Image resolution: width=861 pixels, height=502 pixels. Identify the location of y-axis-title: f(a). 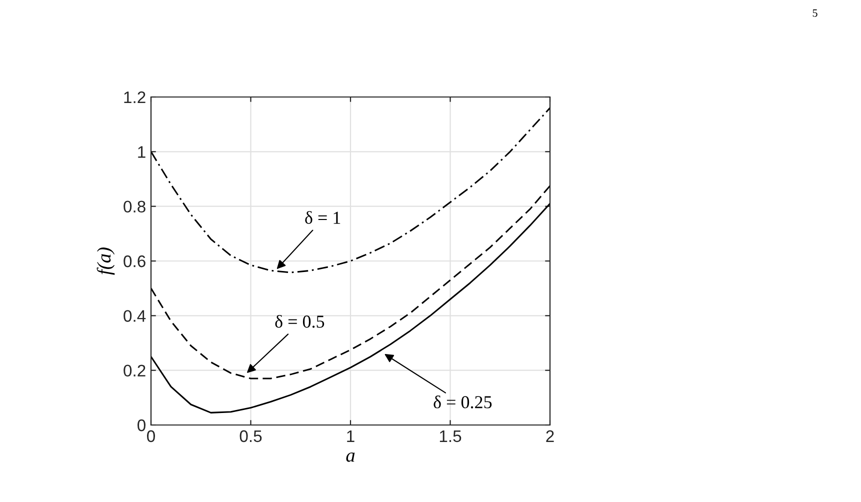
(105, 261).